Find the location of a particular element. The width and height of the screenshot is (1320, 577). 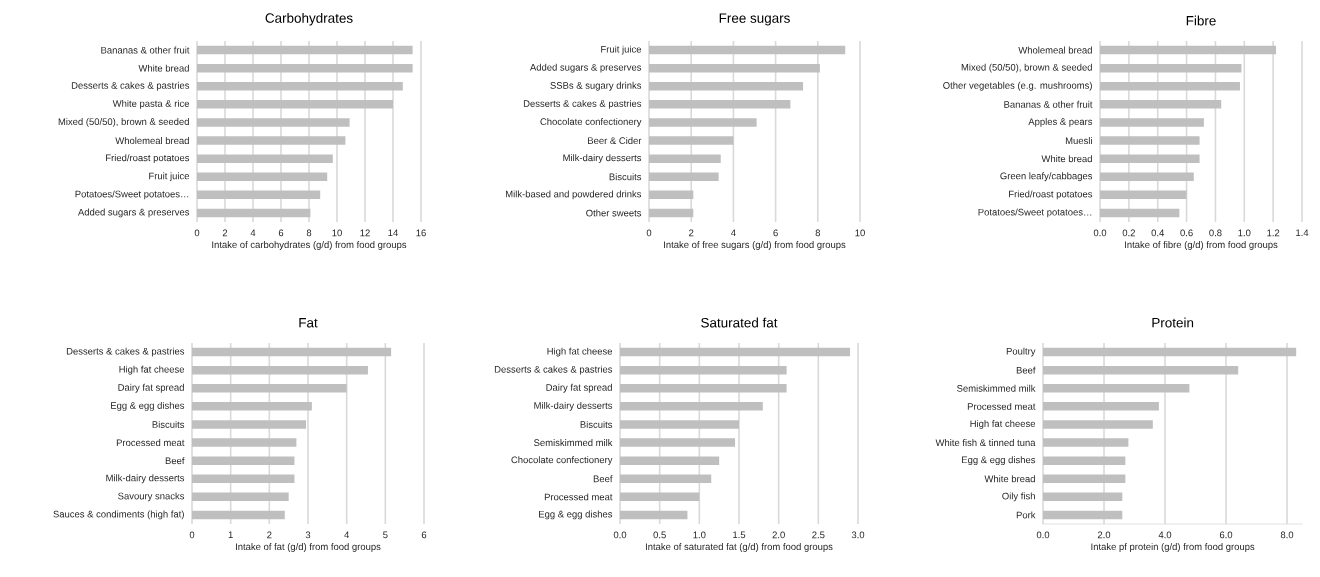

chart-title: Carbohydrates is located at coordinates (309, 19).